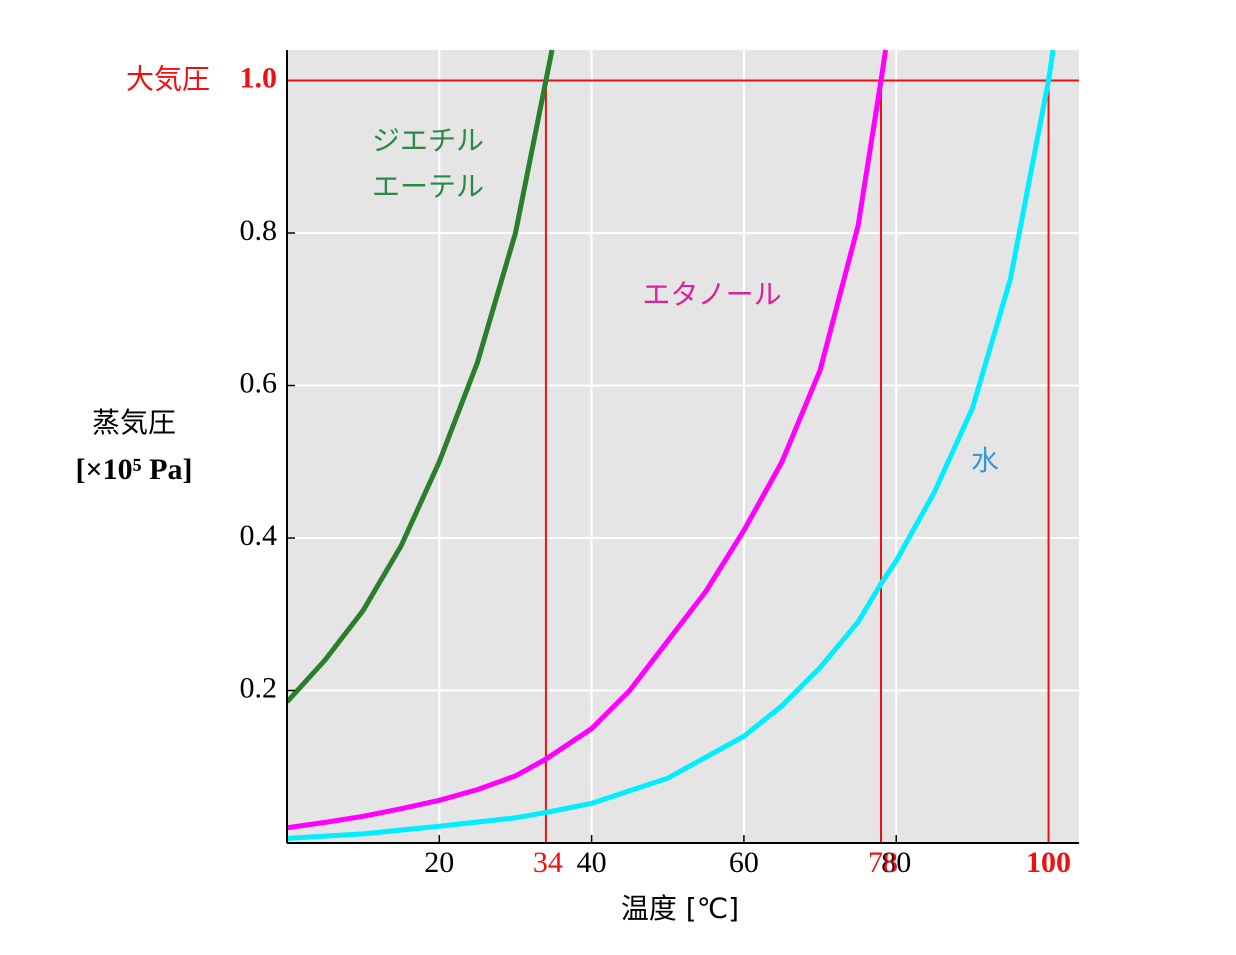  Describe the element at coordinates (744, 862) in the screenshot. I see `x-tick-label: 60` at that location.